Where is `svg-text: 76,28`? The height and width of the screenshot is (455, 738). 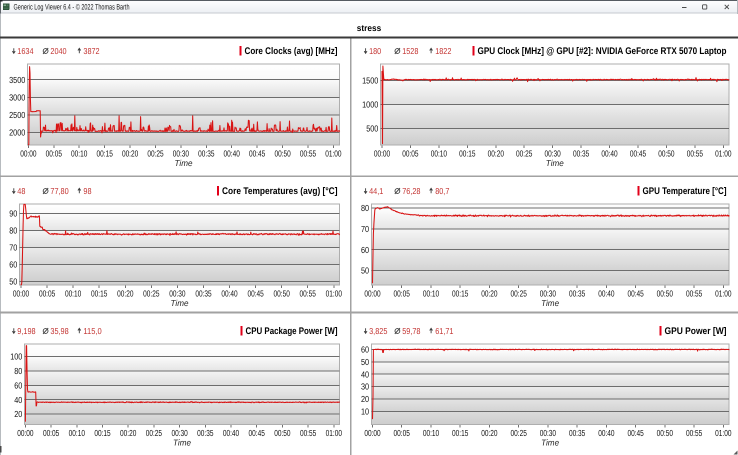
svg-text: 76,28 is located at coordinates (411, 191).